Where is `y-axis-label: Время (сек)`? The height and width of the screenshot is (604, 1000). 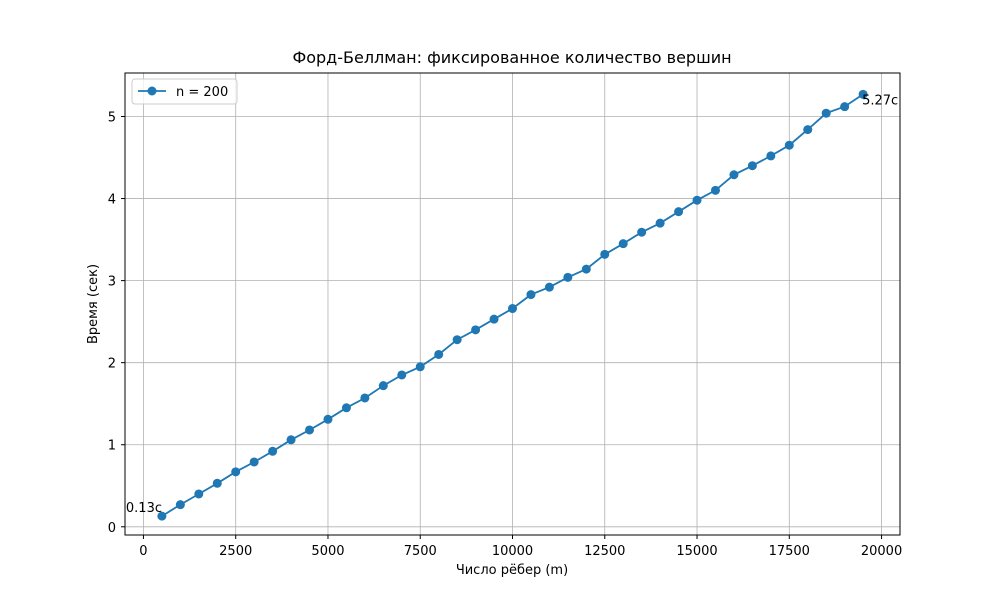 y-axis-label: Время (сек) is located at coordinates (93, 304).